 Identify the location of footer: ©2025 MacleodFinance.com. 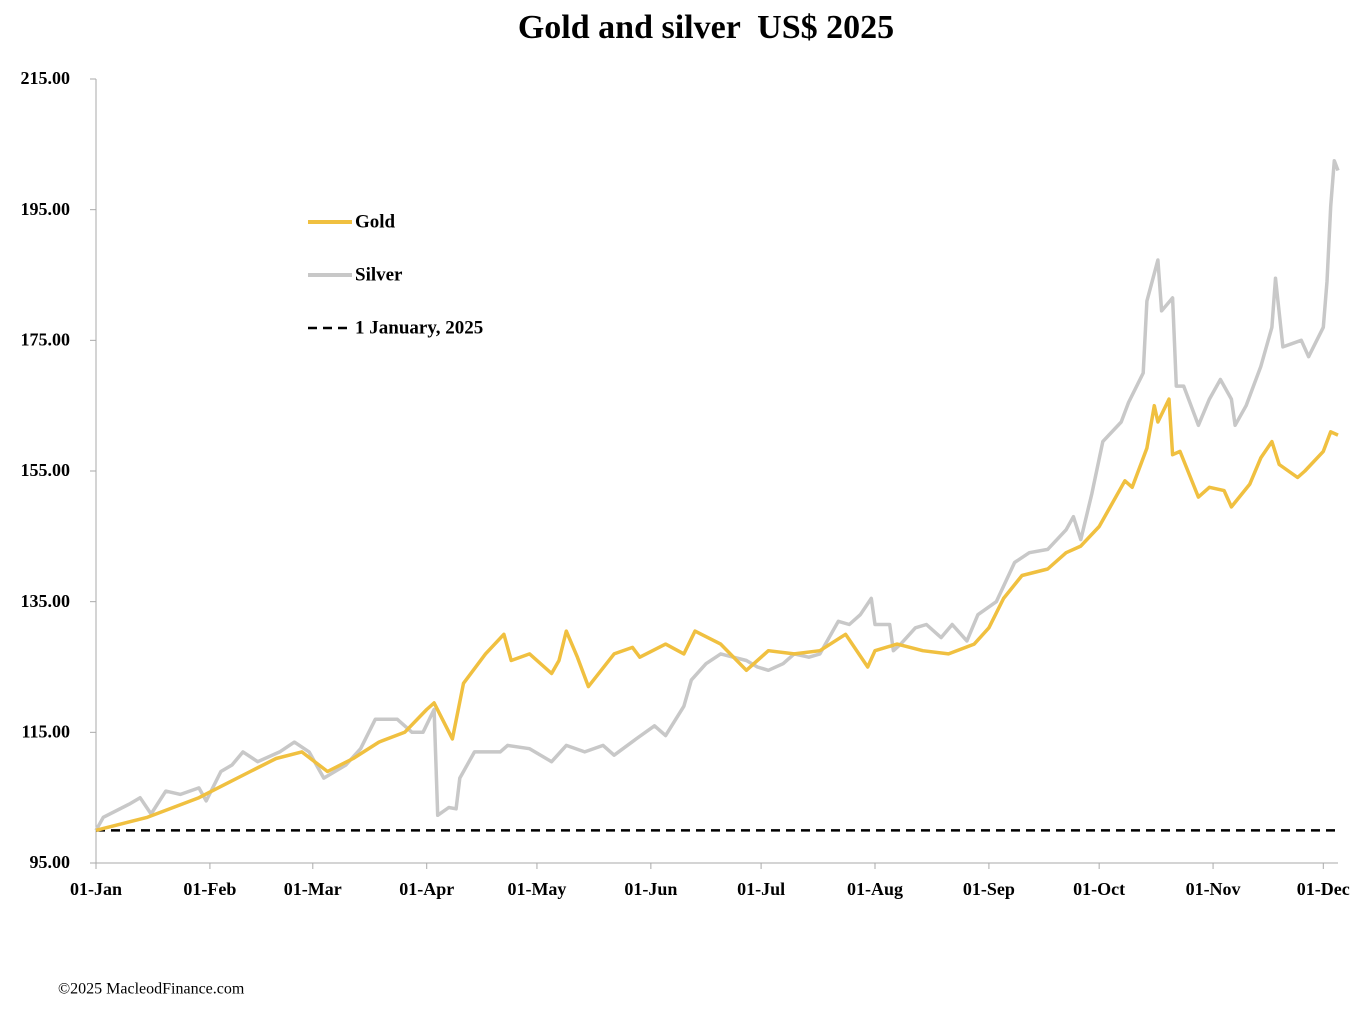
(151, 989).